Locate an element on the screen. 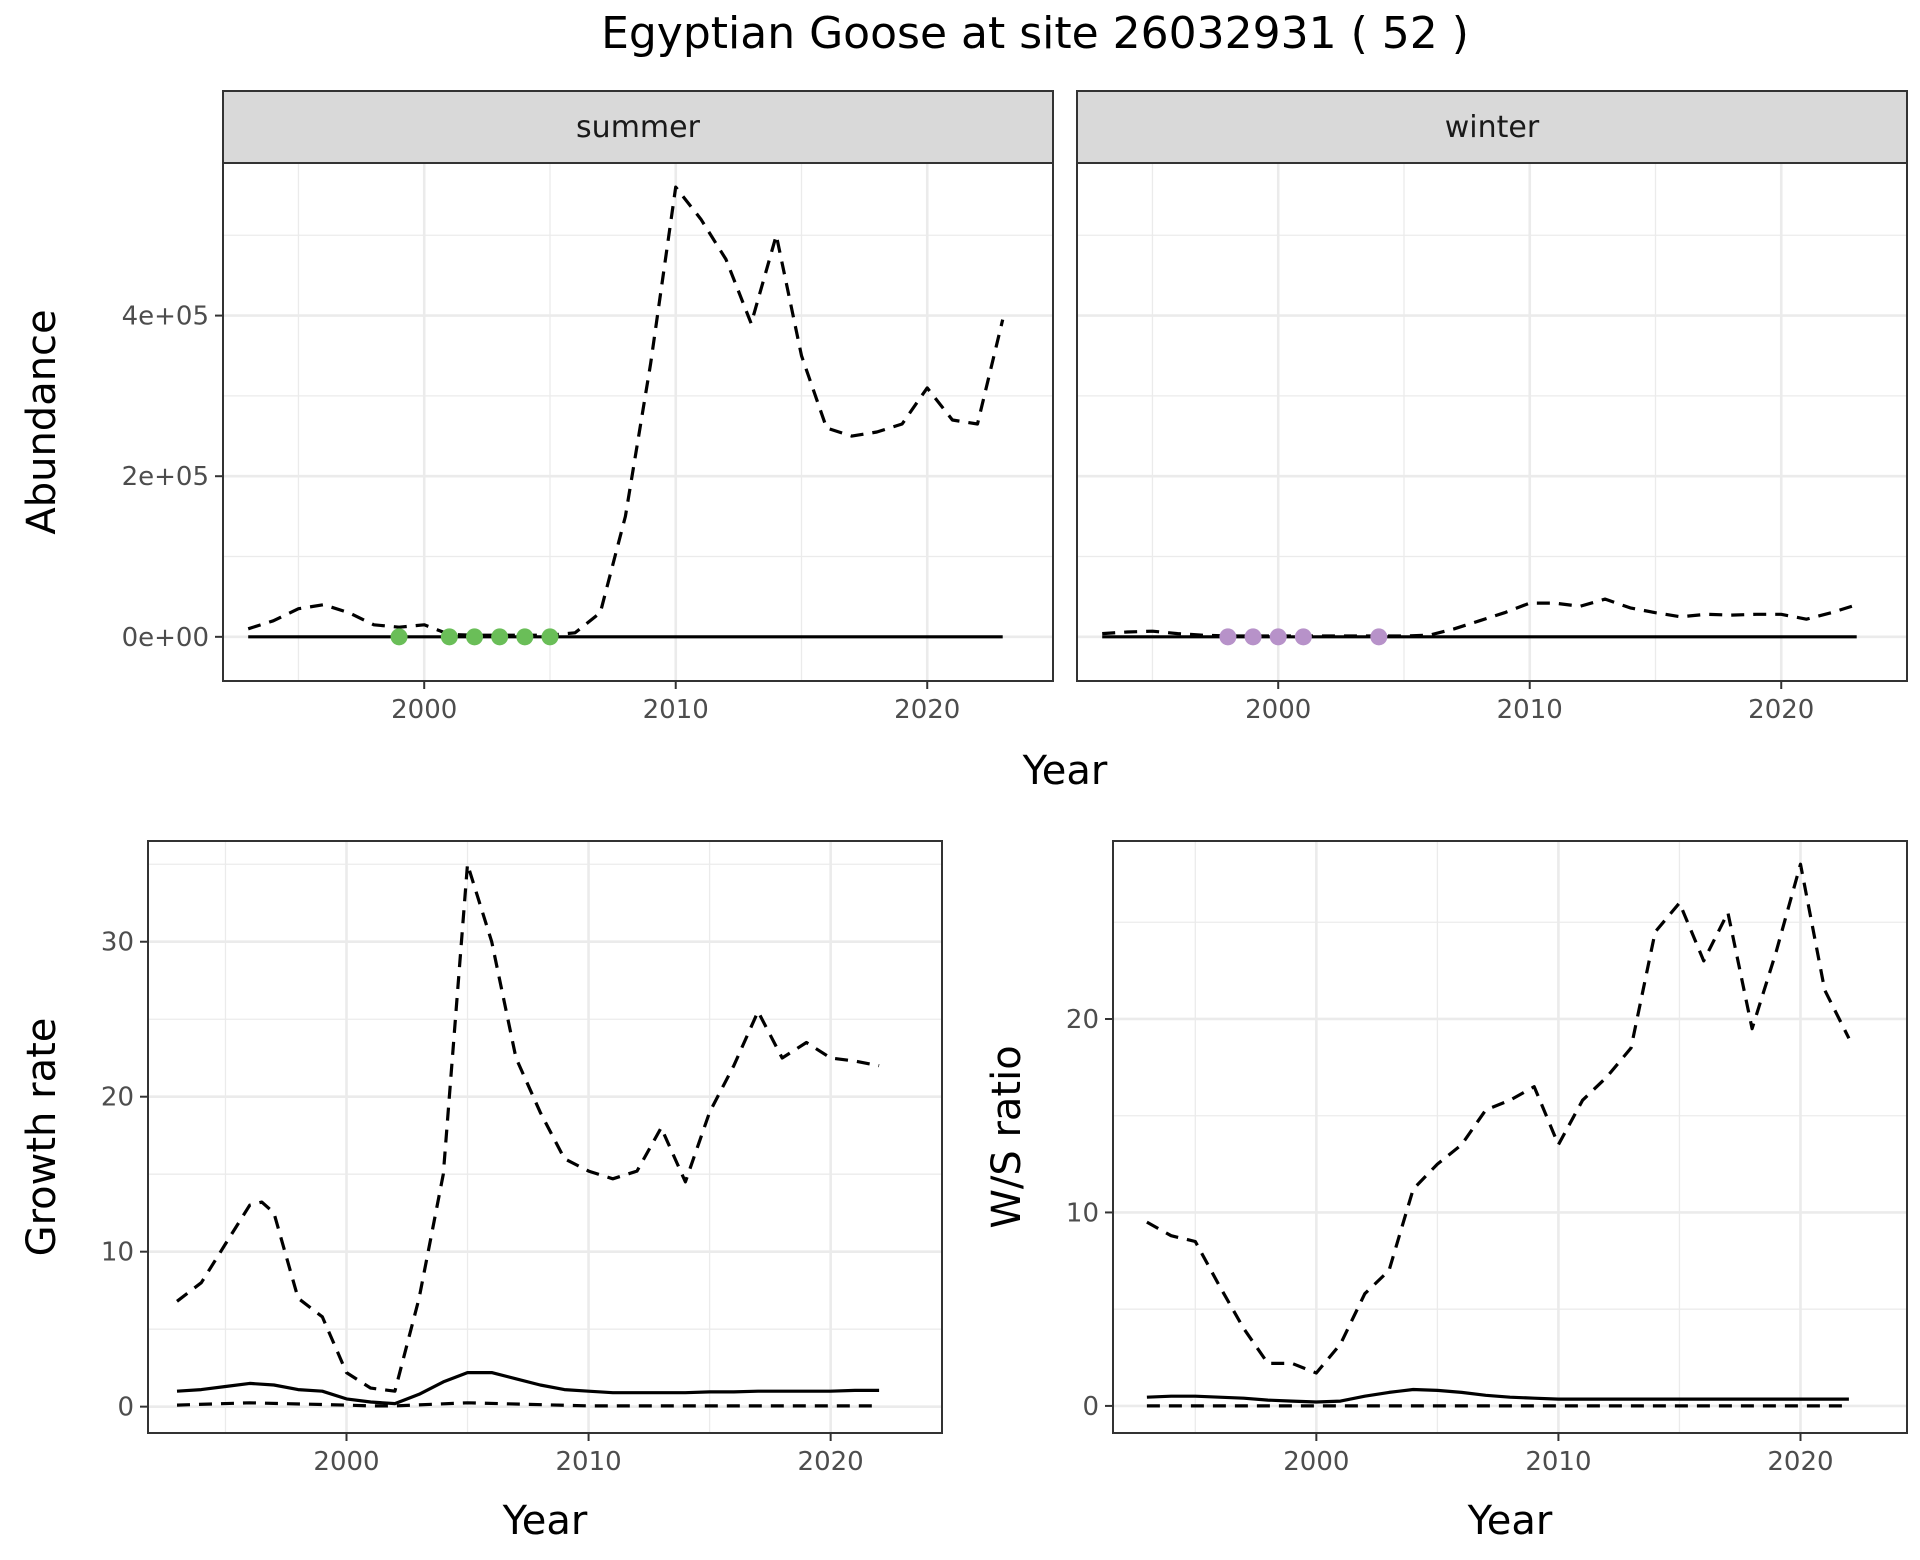 Image resolution: width=1920 pixels, height=1560 pixels. y-axis-title-growth: Growth rate is located at coordinates (42, 1137).